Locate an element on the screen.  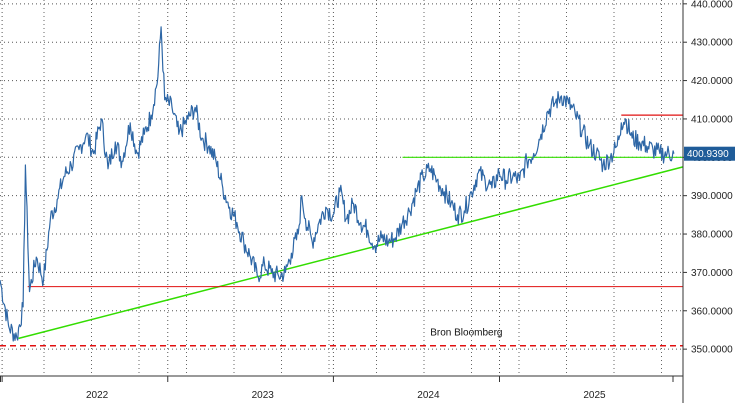
last-value-box is located at coordinates (709, 153).